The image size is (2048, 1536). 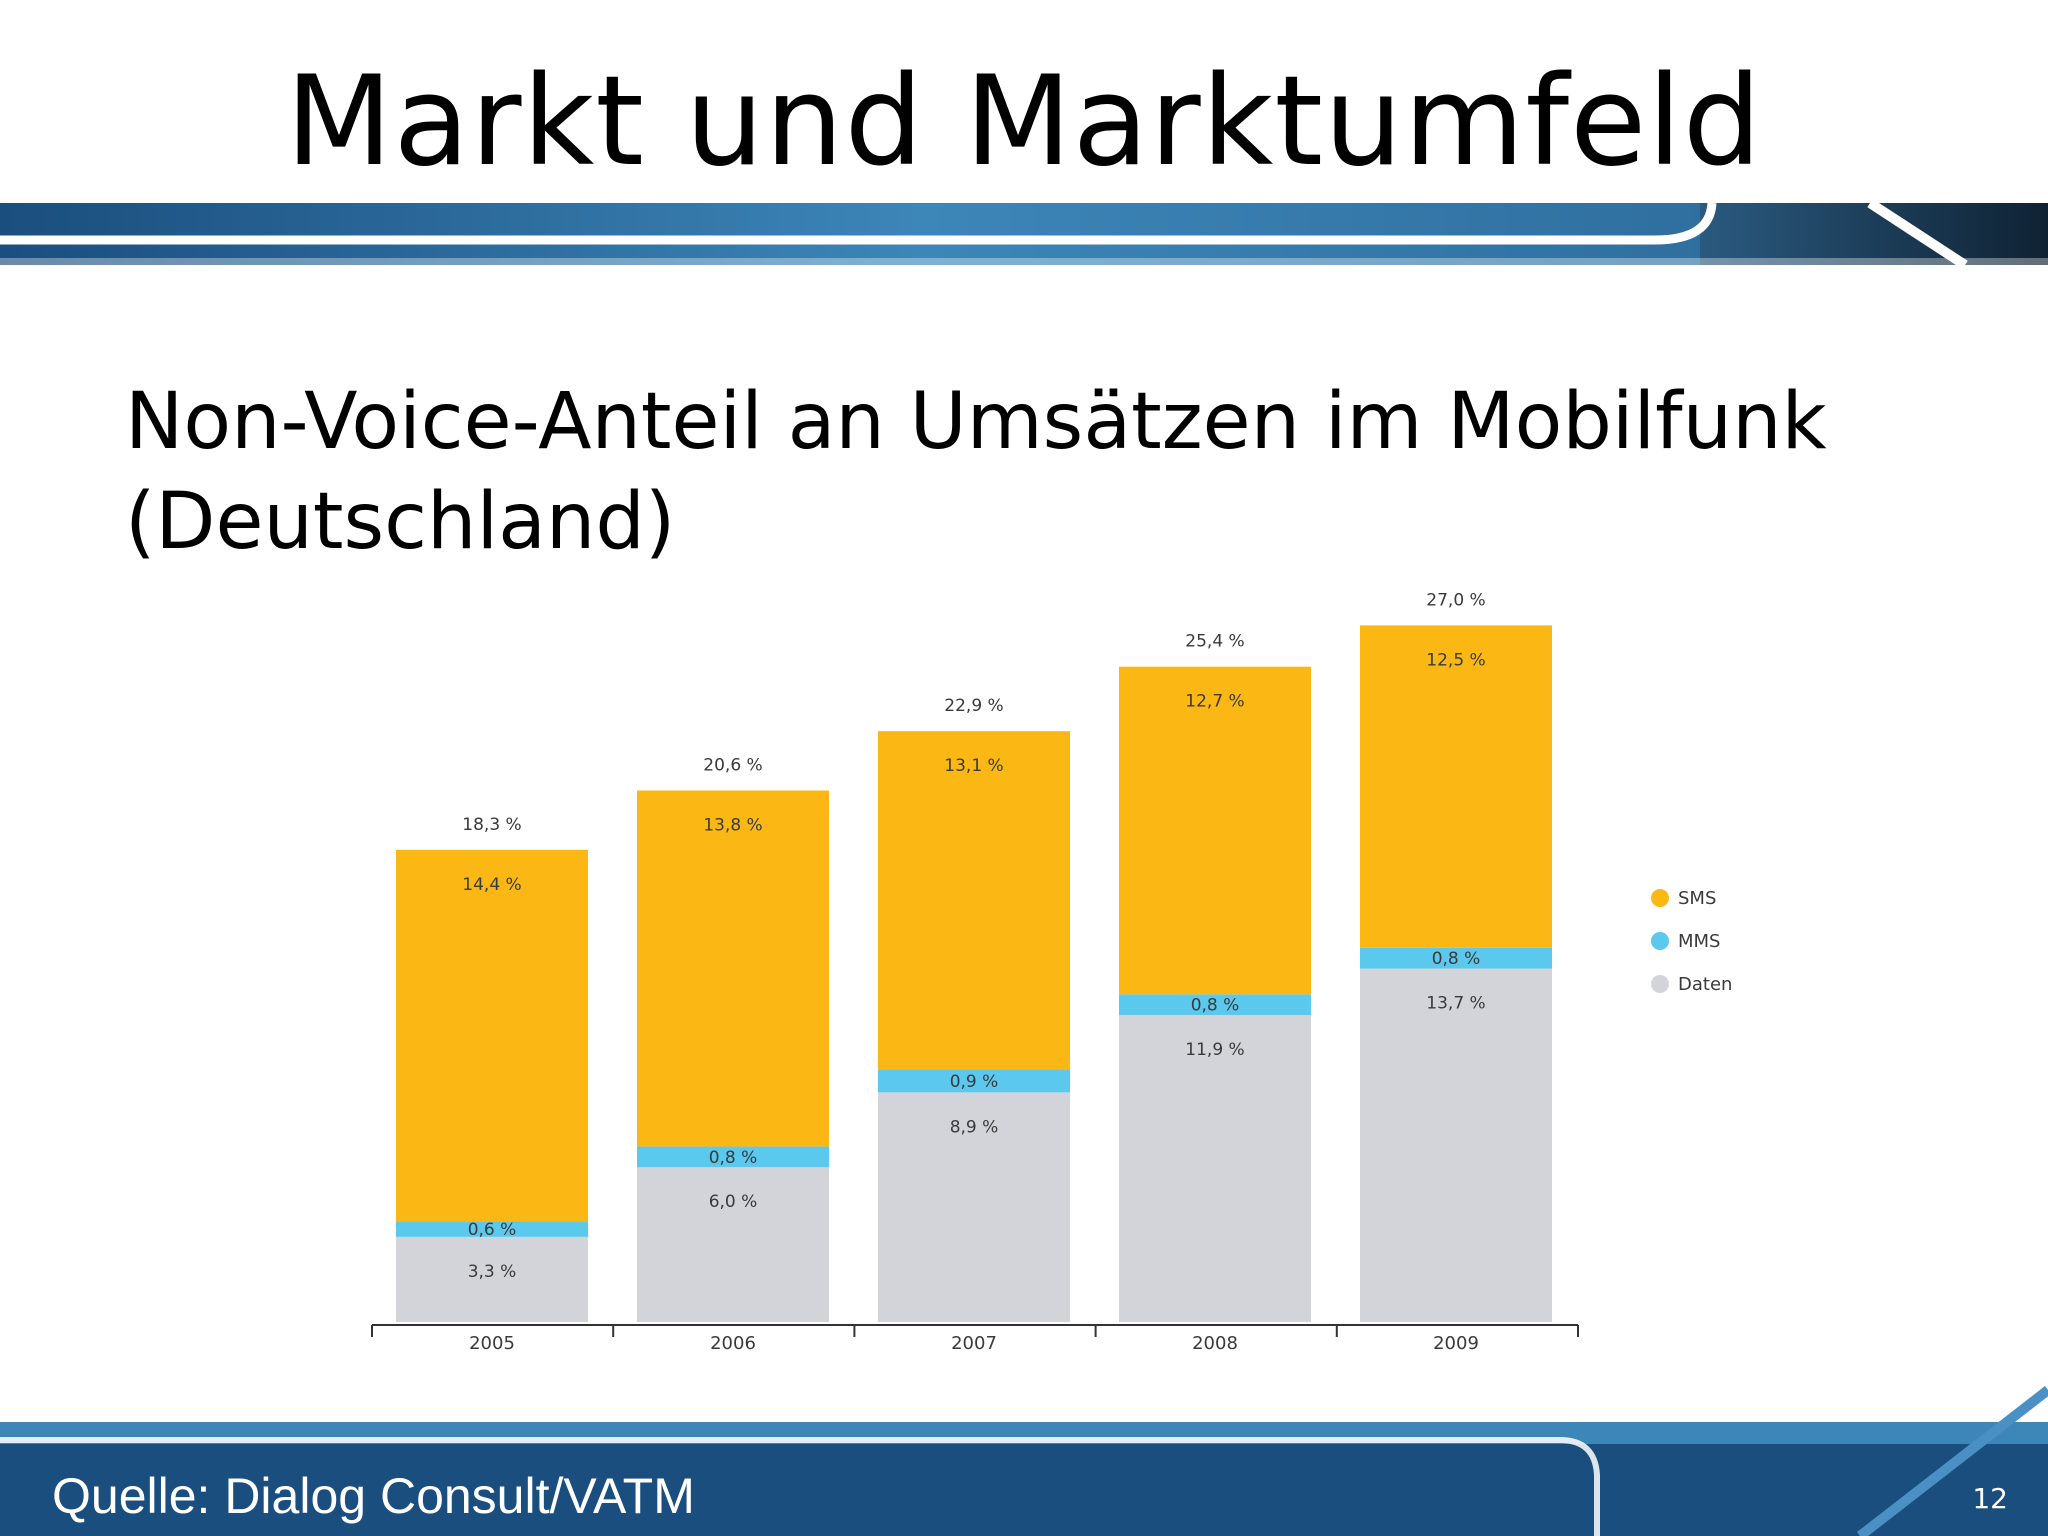 I want to click on bar-mms-2008, so click(x=1215, y=1004).